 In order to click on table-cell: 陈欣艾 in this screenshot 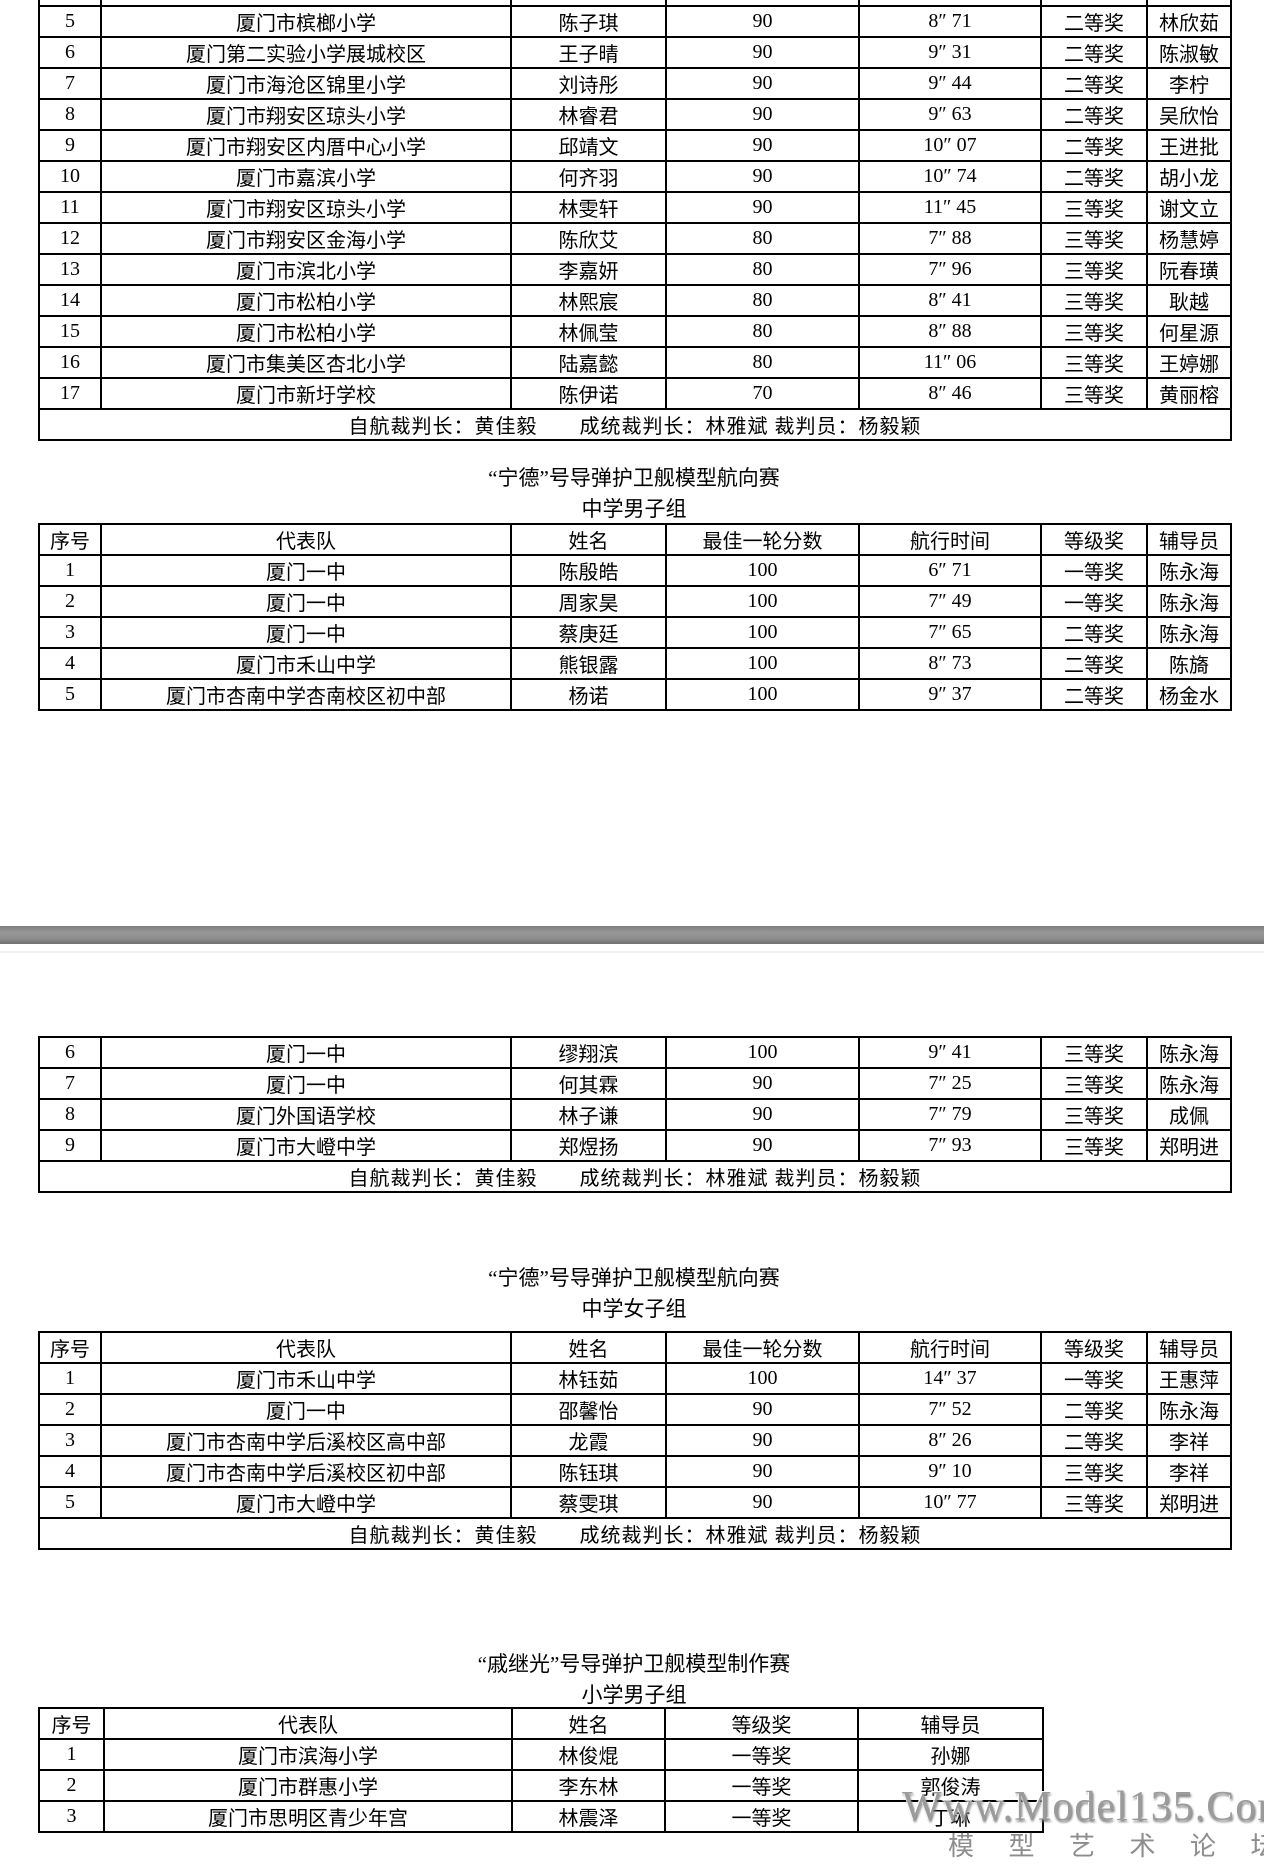, I will do `click(588, 238)`.